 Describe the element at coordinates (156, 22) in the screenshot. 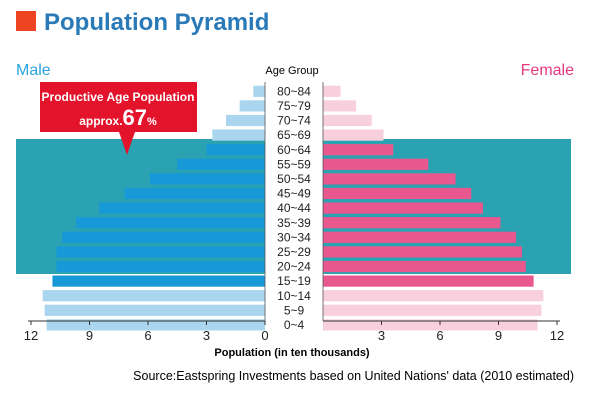

I see `chart-title: Population Pyramid` at that location.